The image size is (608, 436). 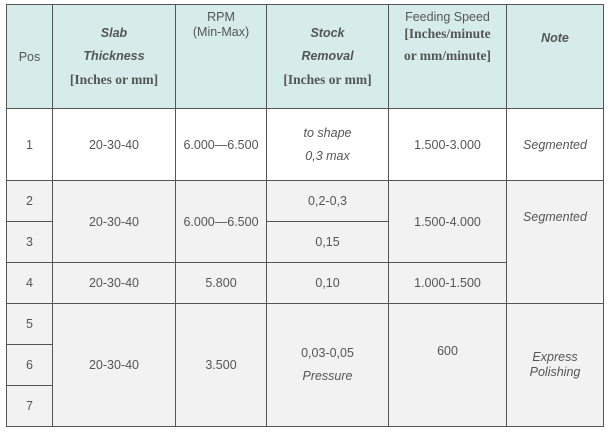 I want to click on cell-pos: 2, so click(x=29, y=201).